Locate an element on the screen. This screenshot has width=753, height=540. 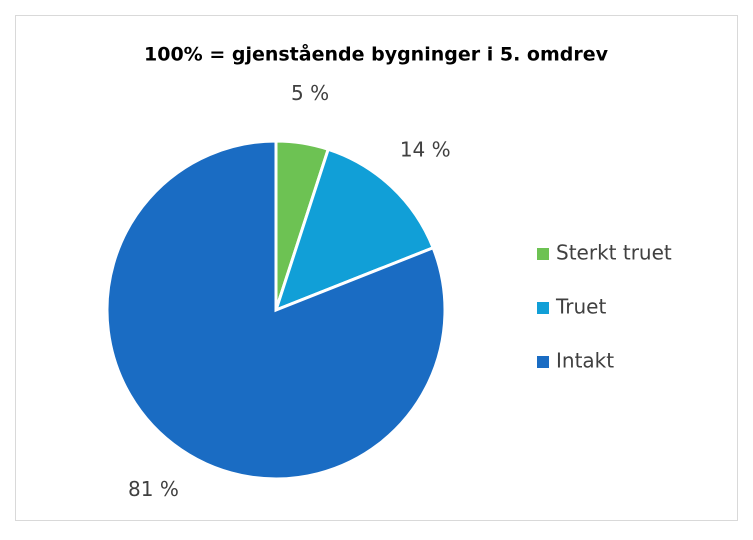
chart-title: 100% = gjenstående bygninger i 5. omdrev is located at coordinates (376, 54).